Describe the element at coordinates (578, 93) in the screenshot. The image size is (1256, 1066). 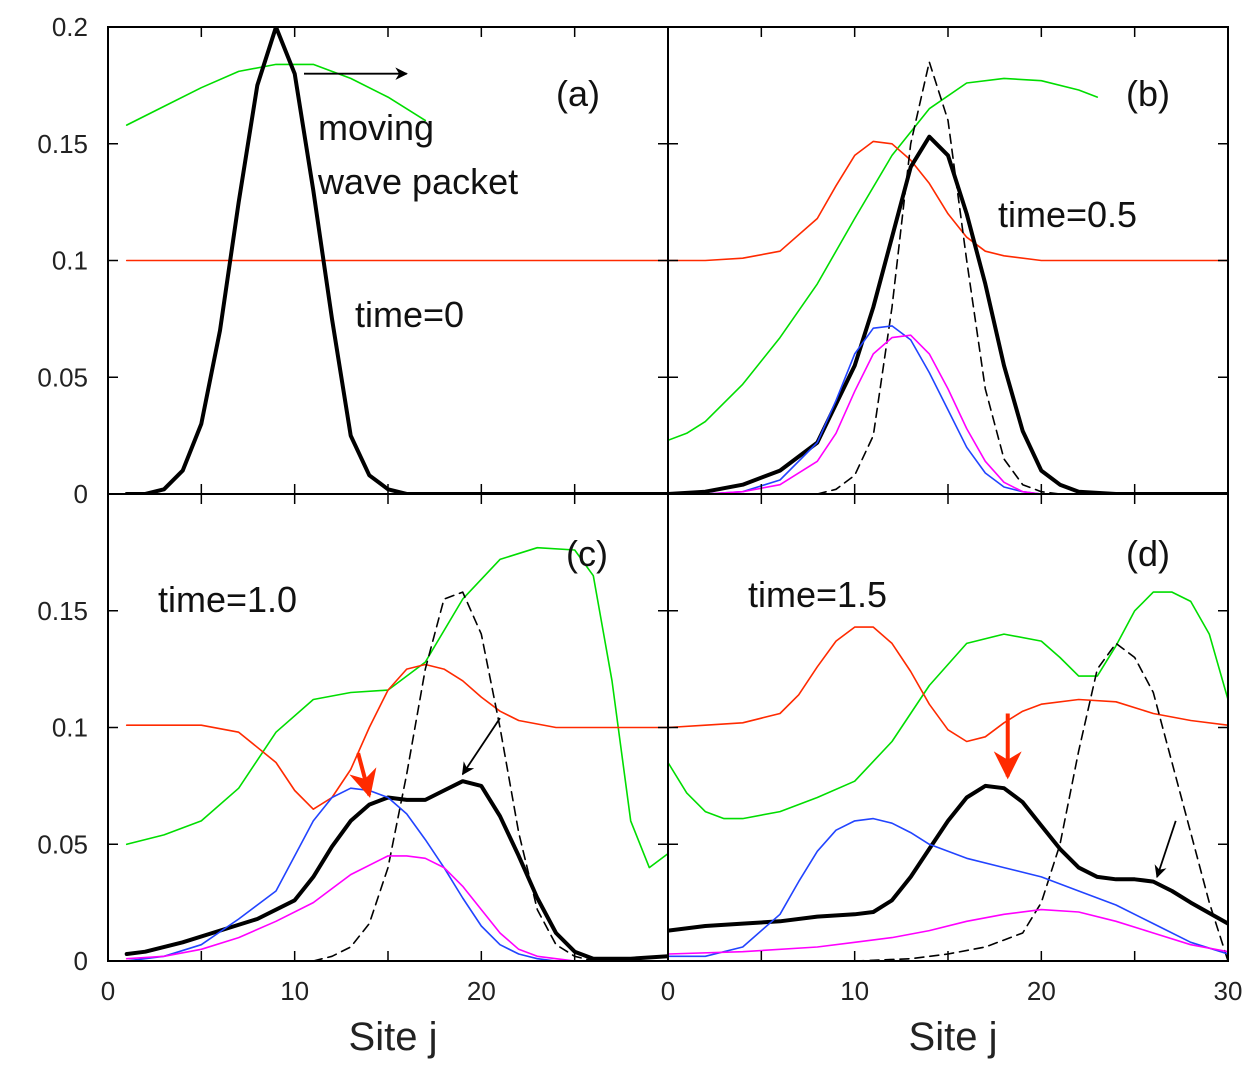
I see `panel-label-a: (a)` at that location.